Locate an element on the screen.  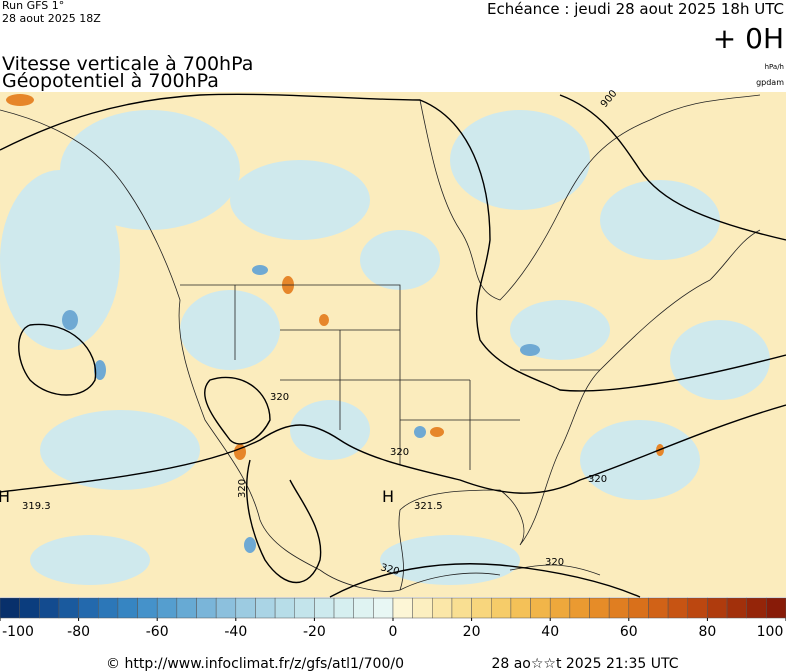
colorbar-tick-label: 20 is located at coordinates (472, 632).